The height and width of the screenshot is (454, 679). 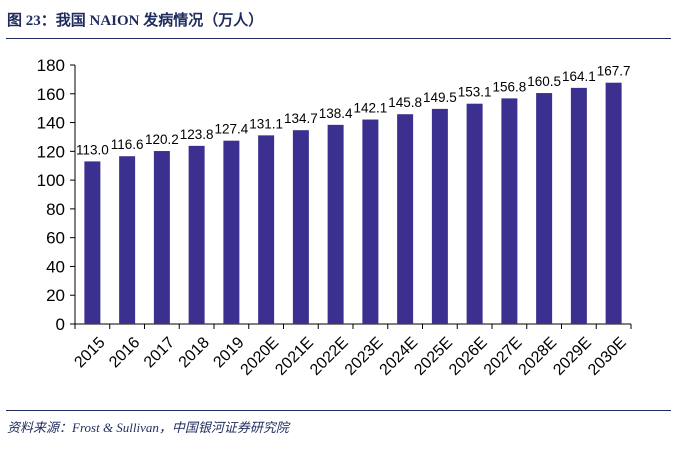 What do you see at coordinates (405, 102) in the screenshot?
I see `data-label-2024E: 145.8` at bounding box center [405, 102].